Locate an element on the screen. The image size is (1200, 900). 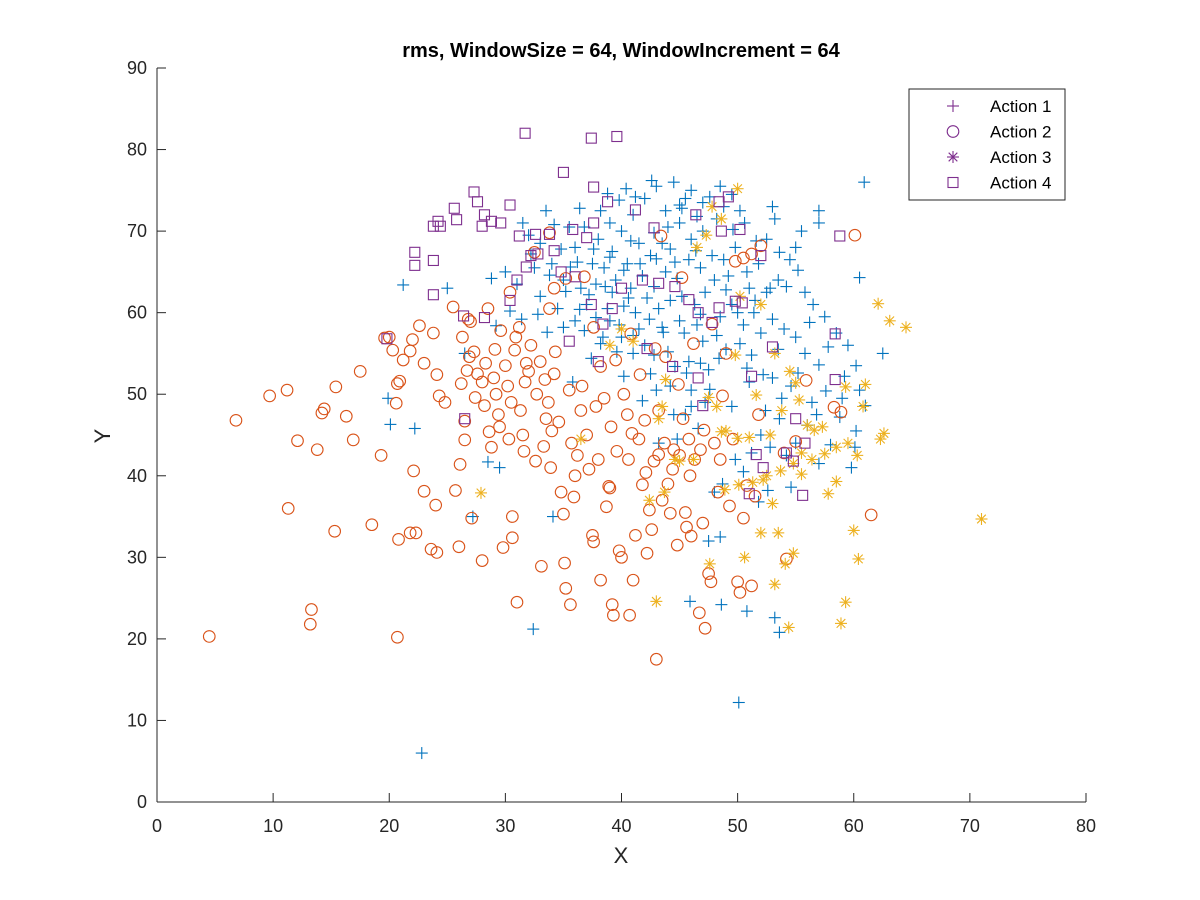
y-tick-label: 60 is located at coordinates (137, 313).